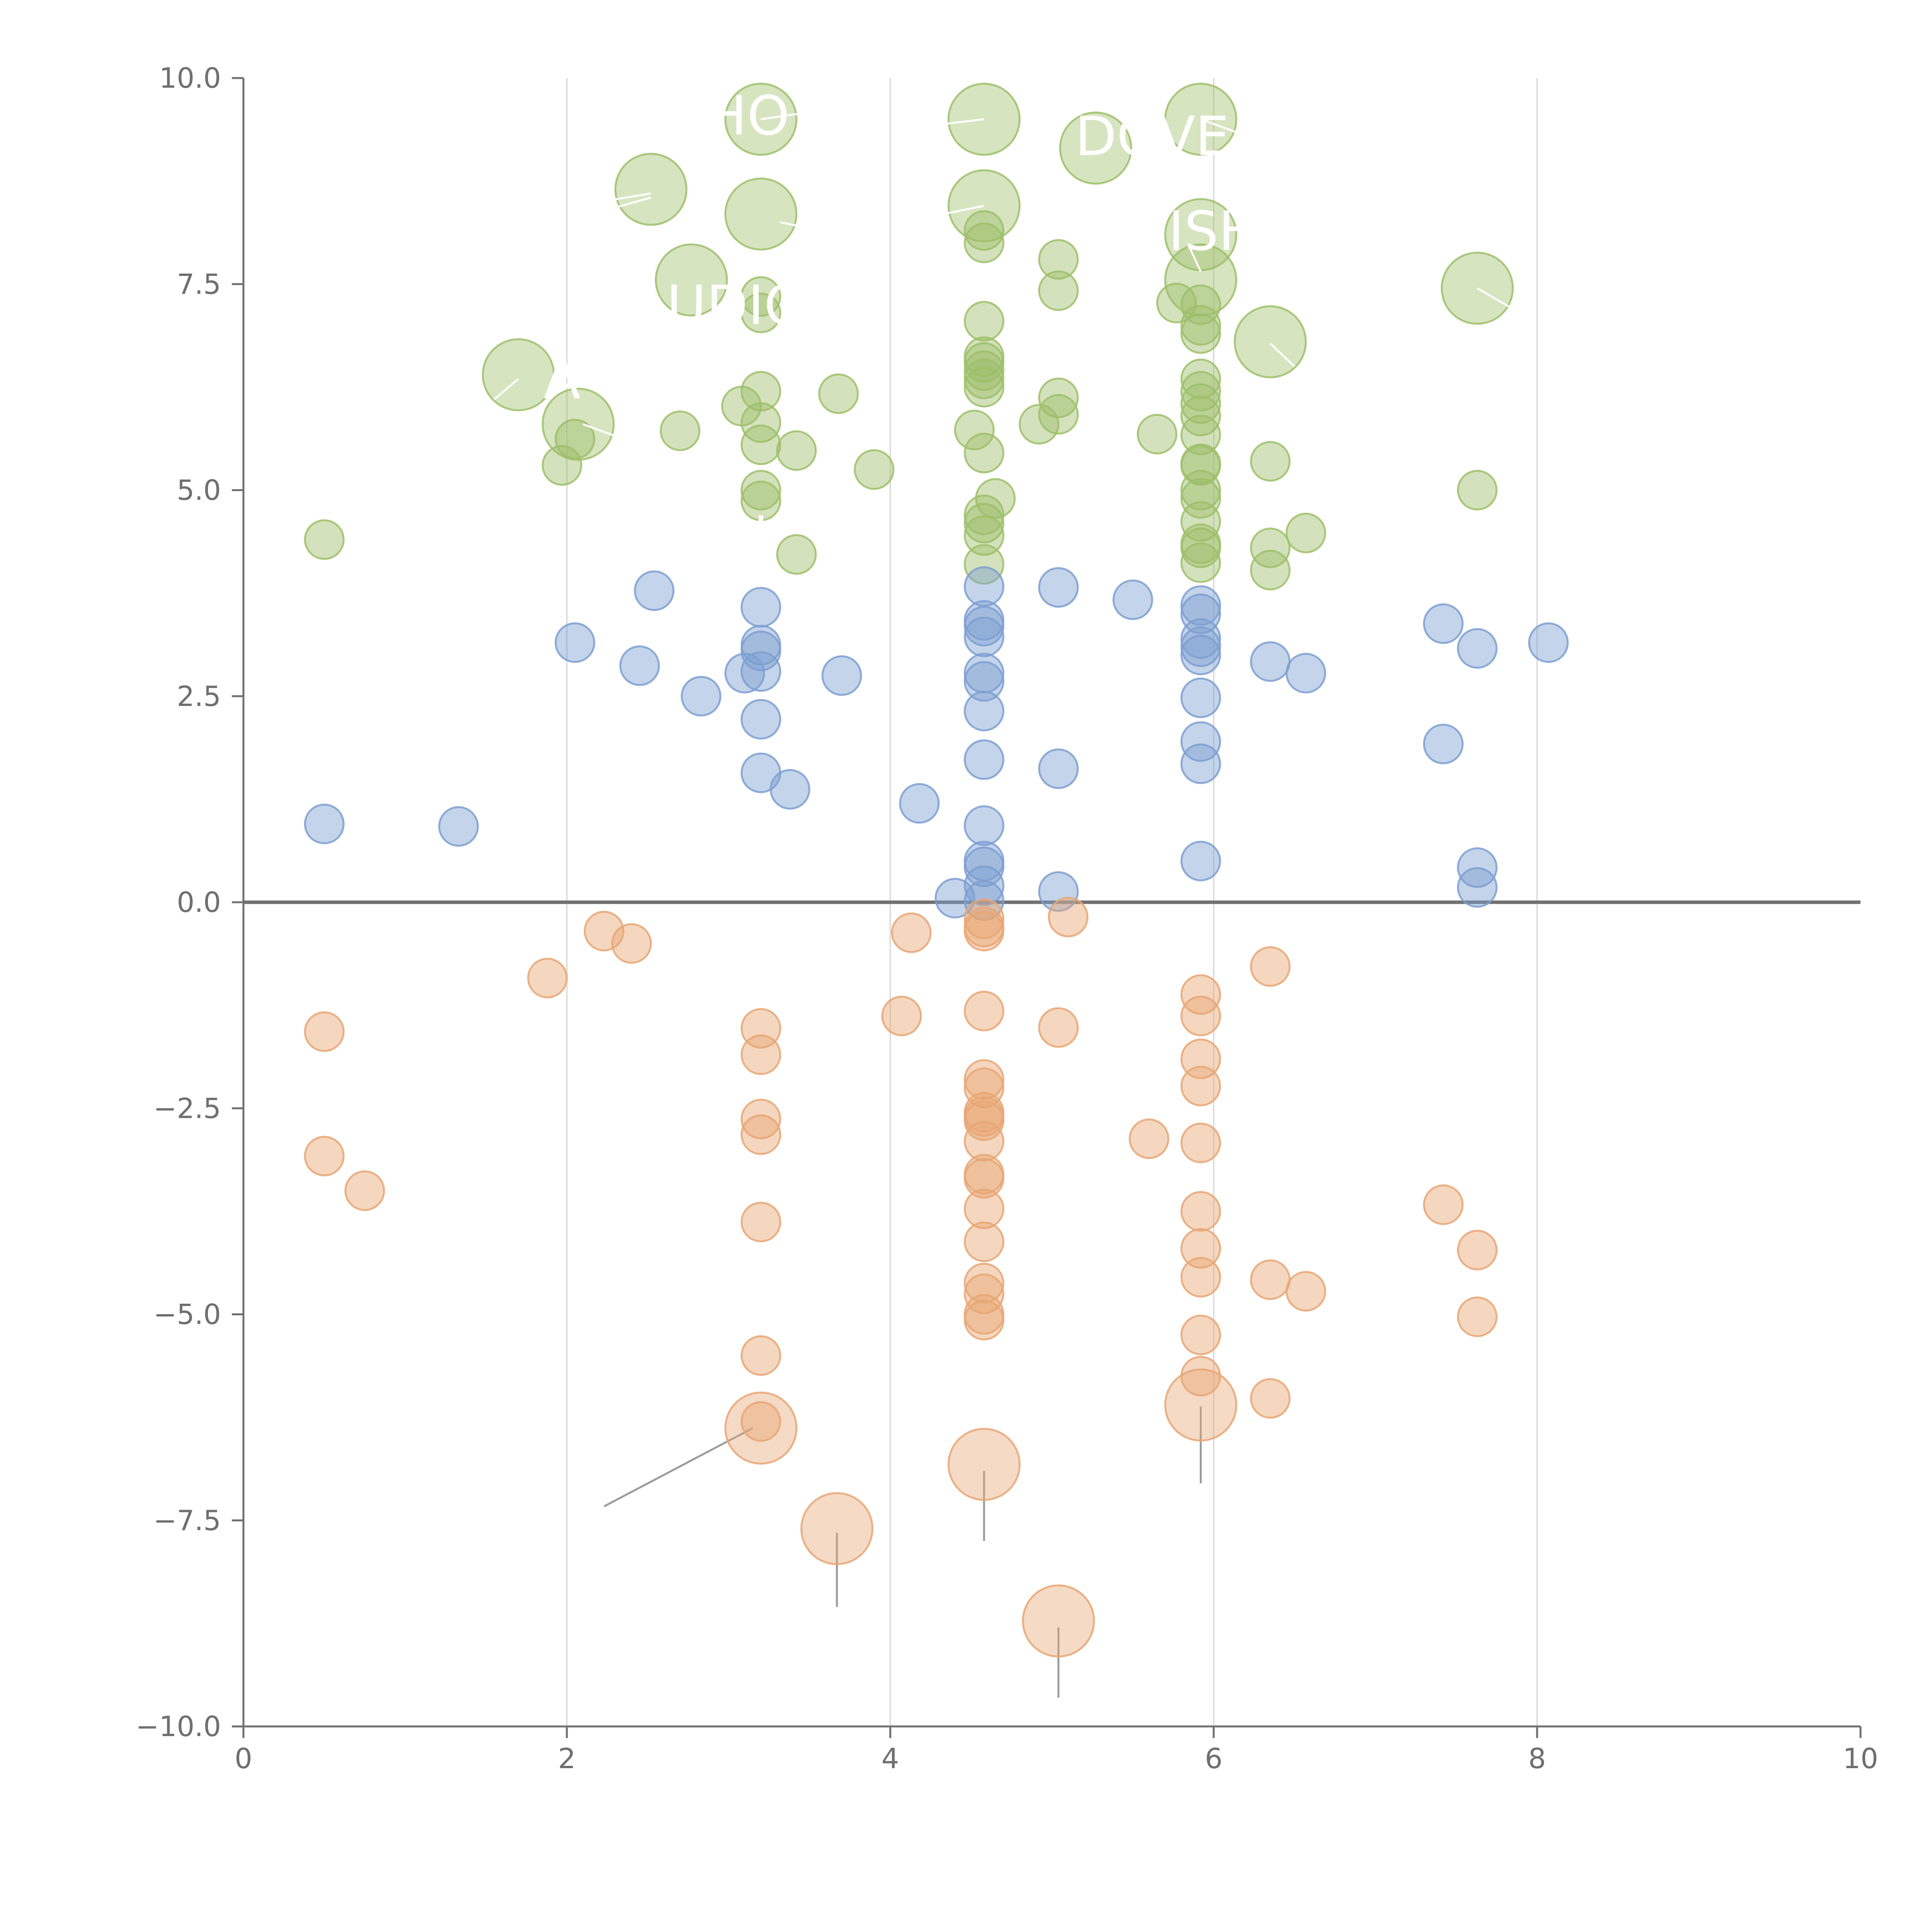  What do you see at coordinates (1214, 1758) in the screenshot?
I see `x-tick-label: 6` at bounding box center [1214, 1758].